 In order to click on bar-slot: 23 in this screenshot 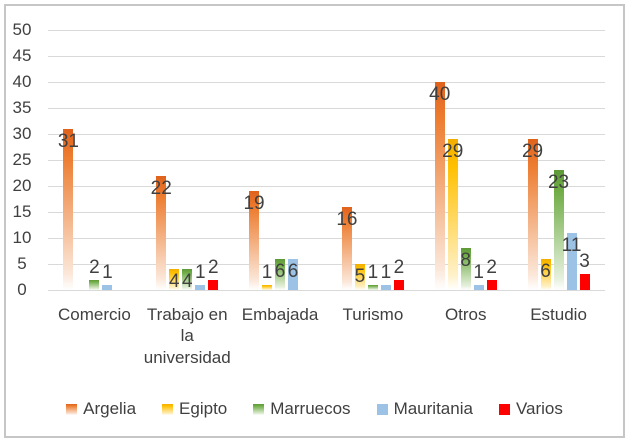, I will do `click(558, 160)`.